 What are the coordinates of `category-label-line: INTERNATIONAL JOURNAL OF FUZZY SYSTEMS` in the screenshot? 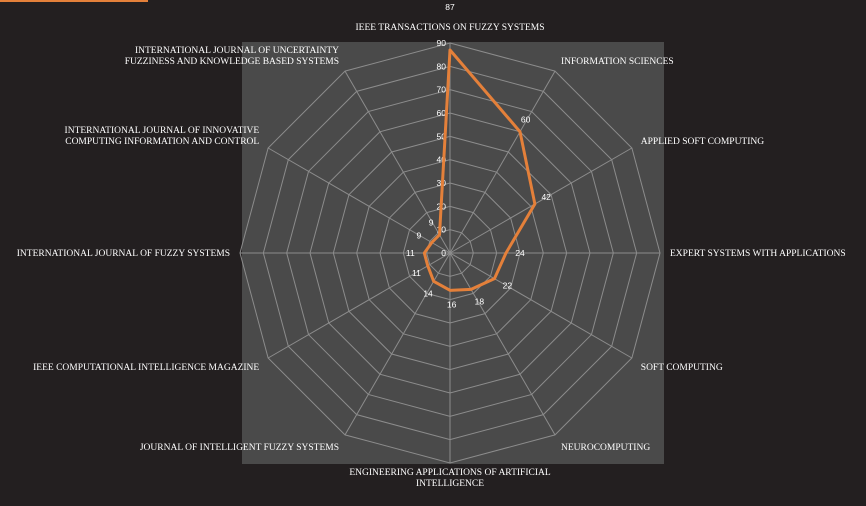 It's located at (123, 254).